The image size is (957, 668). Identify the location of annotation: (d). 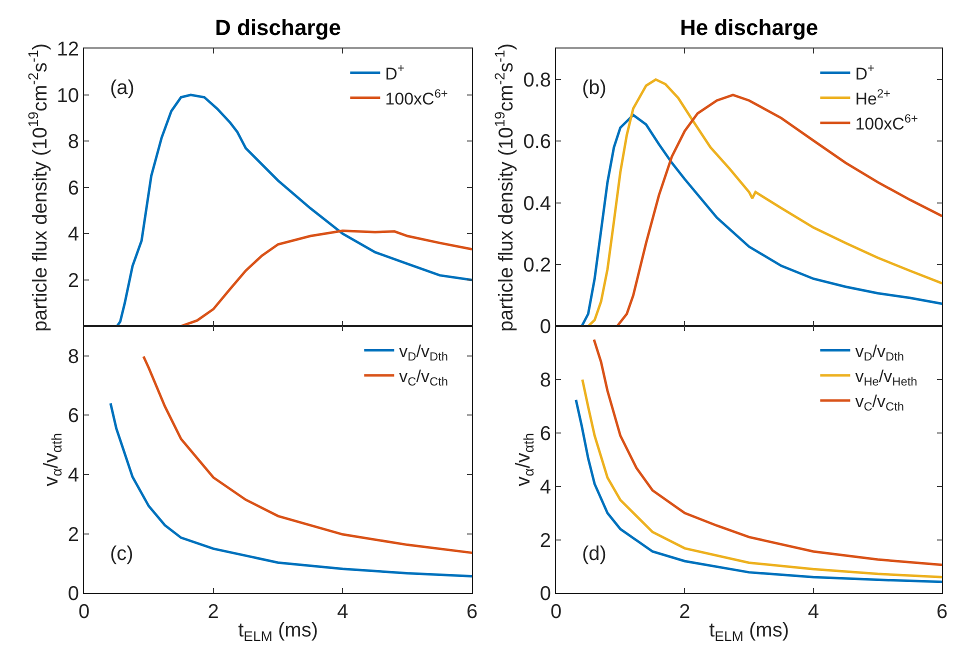
(594, 554).